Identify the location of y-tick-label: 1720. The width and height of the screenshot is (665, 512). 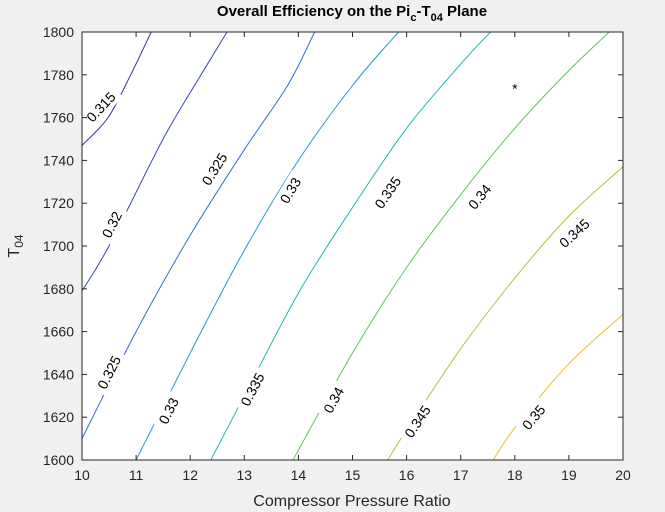
(58, 203).